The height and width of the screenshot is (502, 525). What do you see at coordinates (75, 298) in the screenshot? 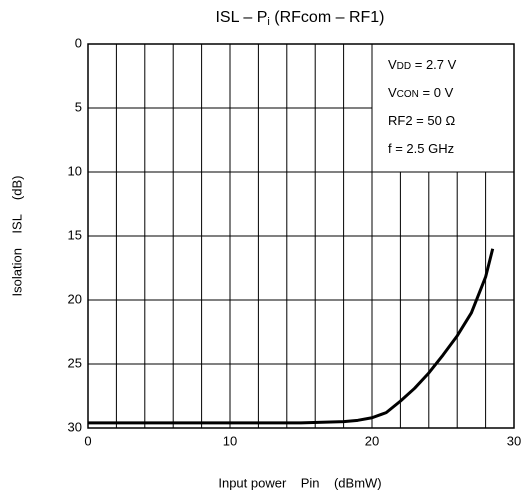
I see `y-tick-label: 20` at bounding box center [75, 298].